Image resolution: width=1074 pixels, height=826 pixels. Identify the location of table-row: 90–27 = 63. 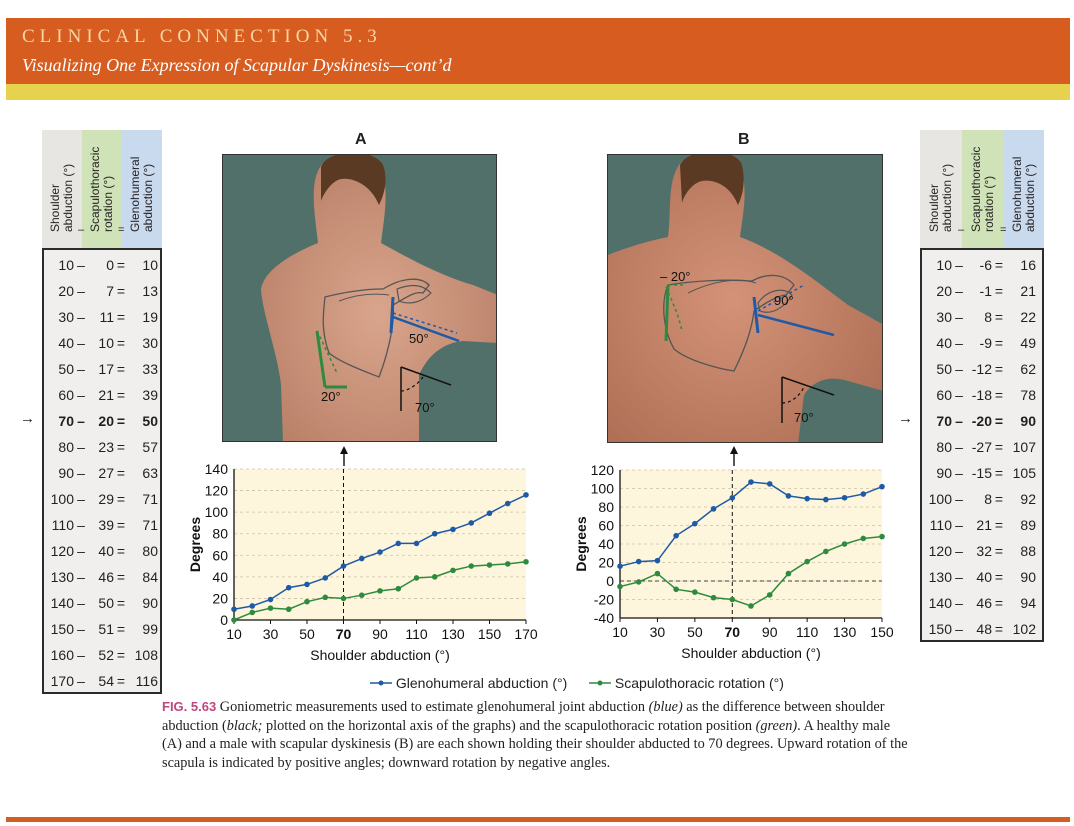
(104, 473).